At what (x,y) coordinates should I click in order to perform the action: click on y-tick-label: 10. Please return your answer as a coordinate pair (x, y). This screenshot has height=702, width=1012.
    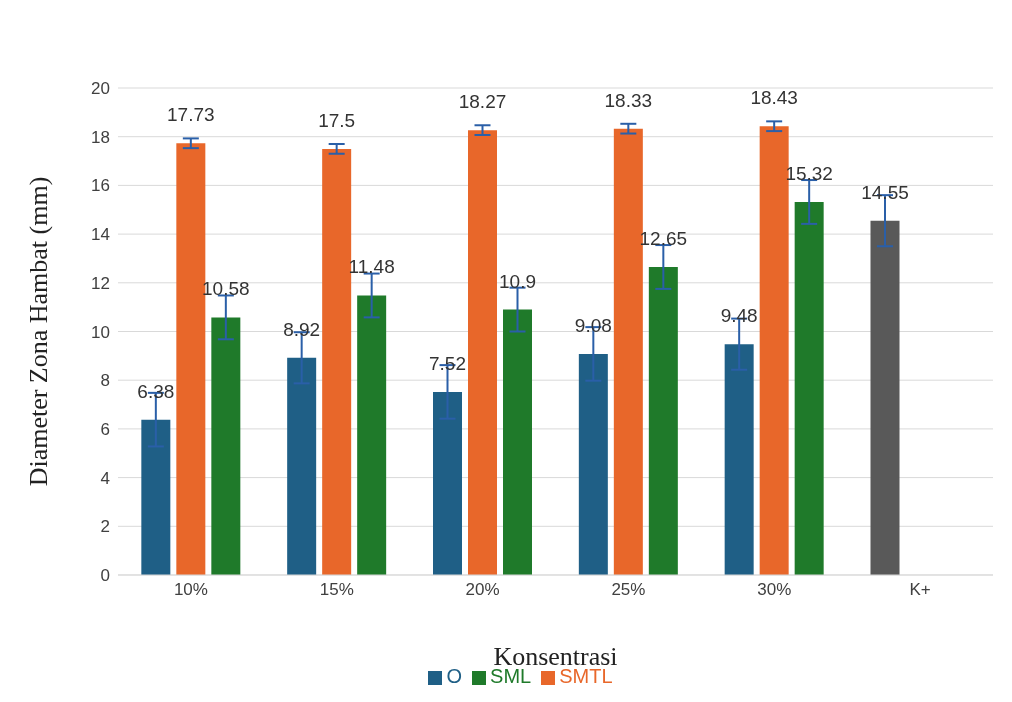
    Looking at the image, I should click on (100, 332).